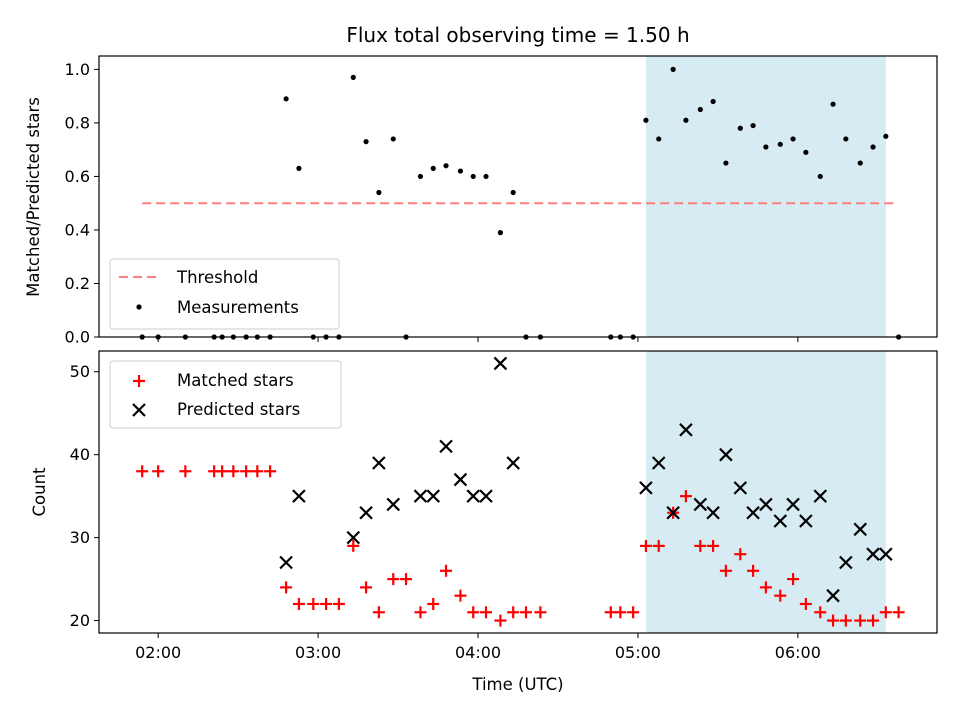 This screenshot has width=960, height=720. What do you see at coordinates (318, 652) in the screenshot?
I see `x-tick-label: 03:00` at bounding box center [318, 652].